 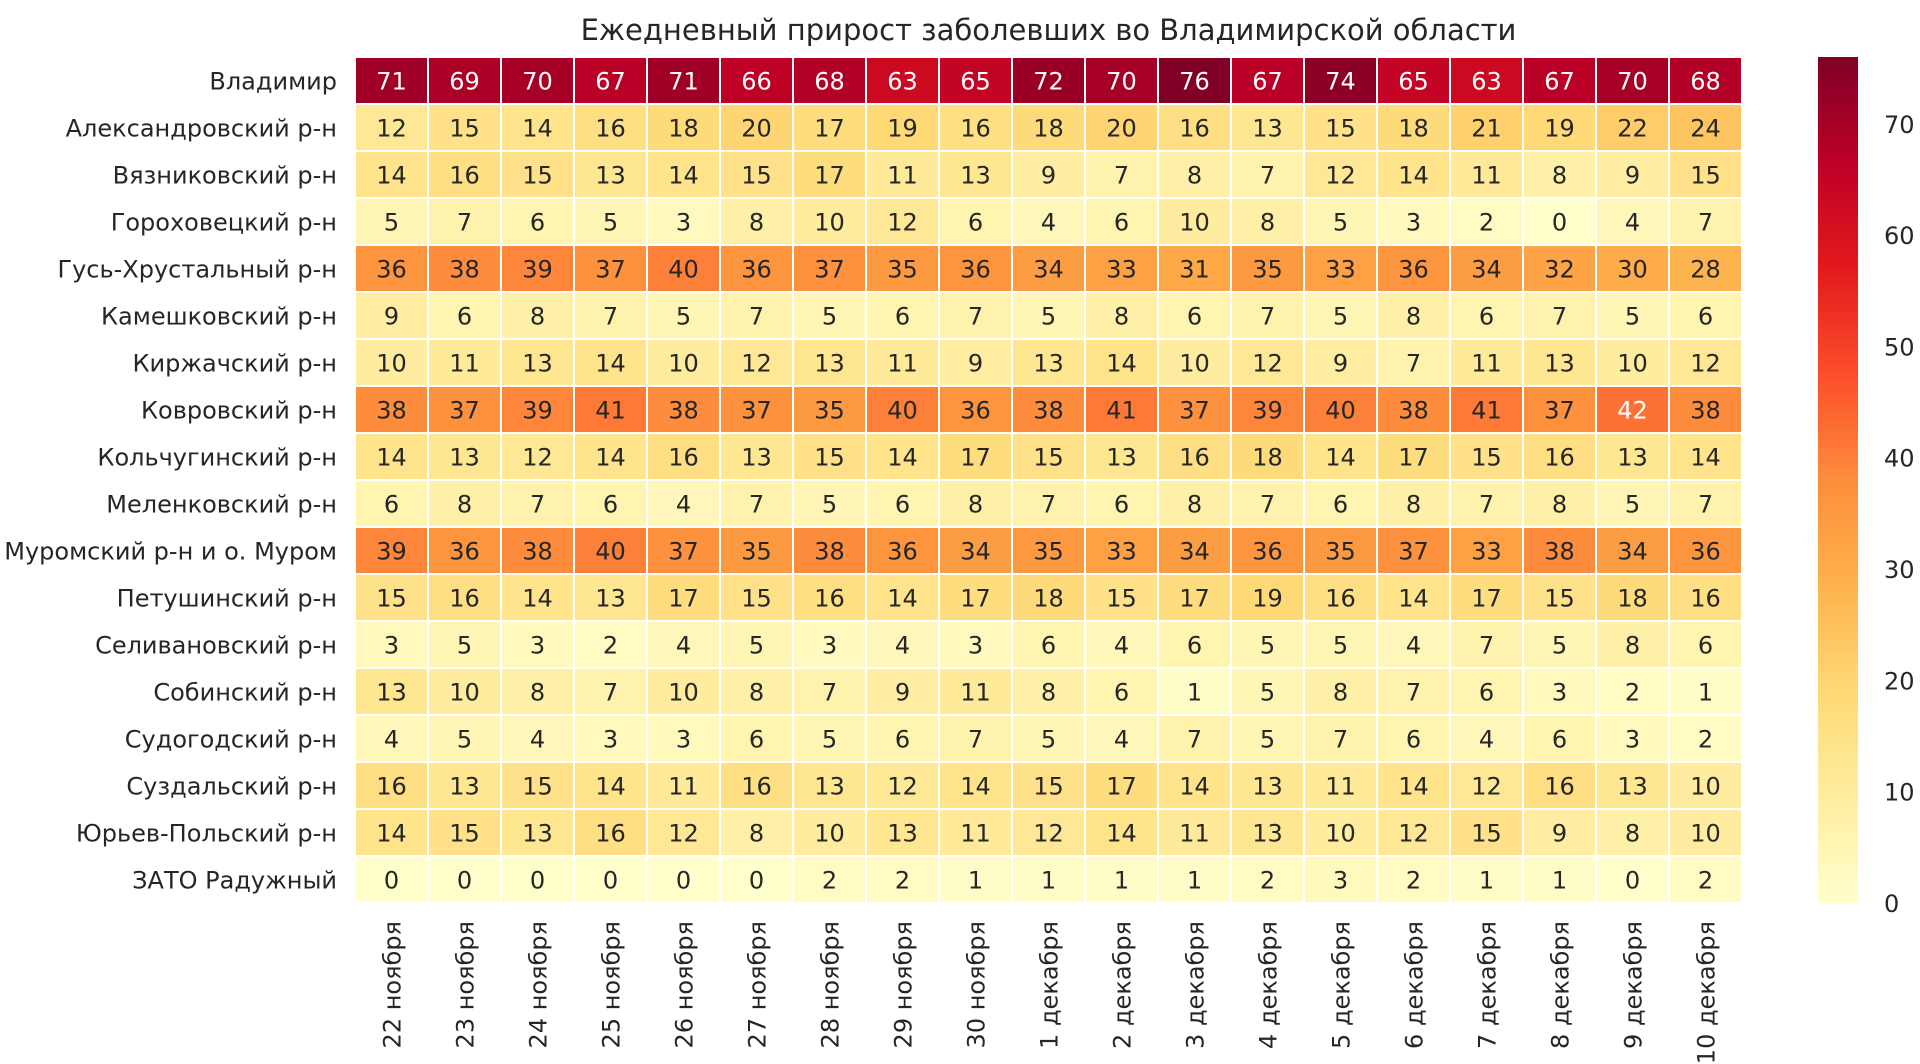 I want to click on cell-value-label: 3, so click(x=1340, y=881).